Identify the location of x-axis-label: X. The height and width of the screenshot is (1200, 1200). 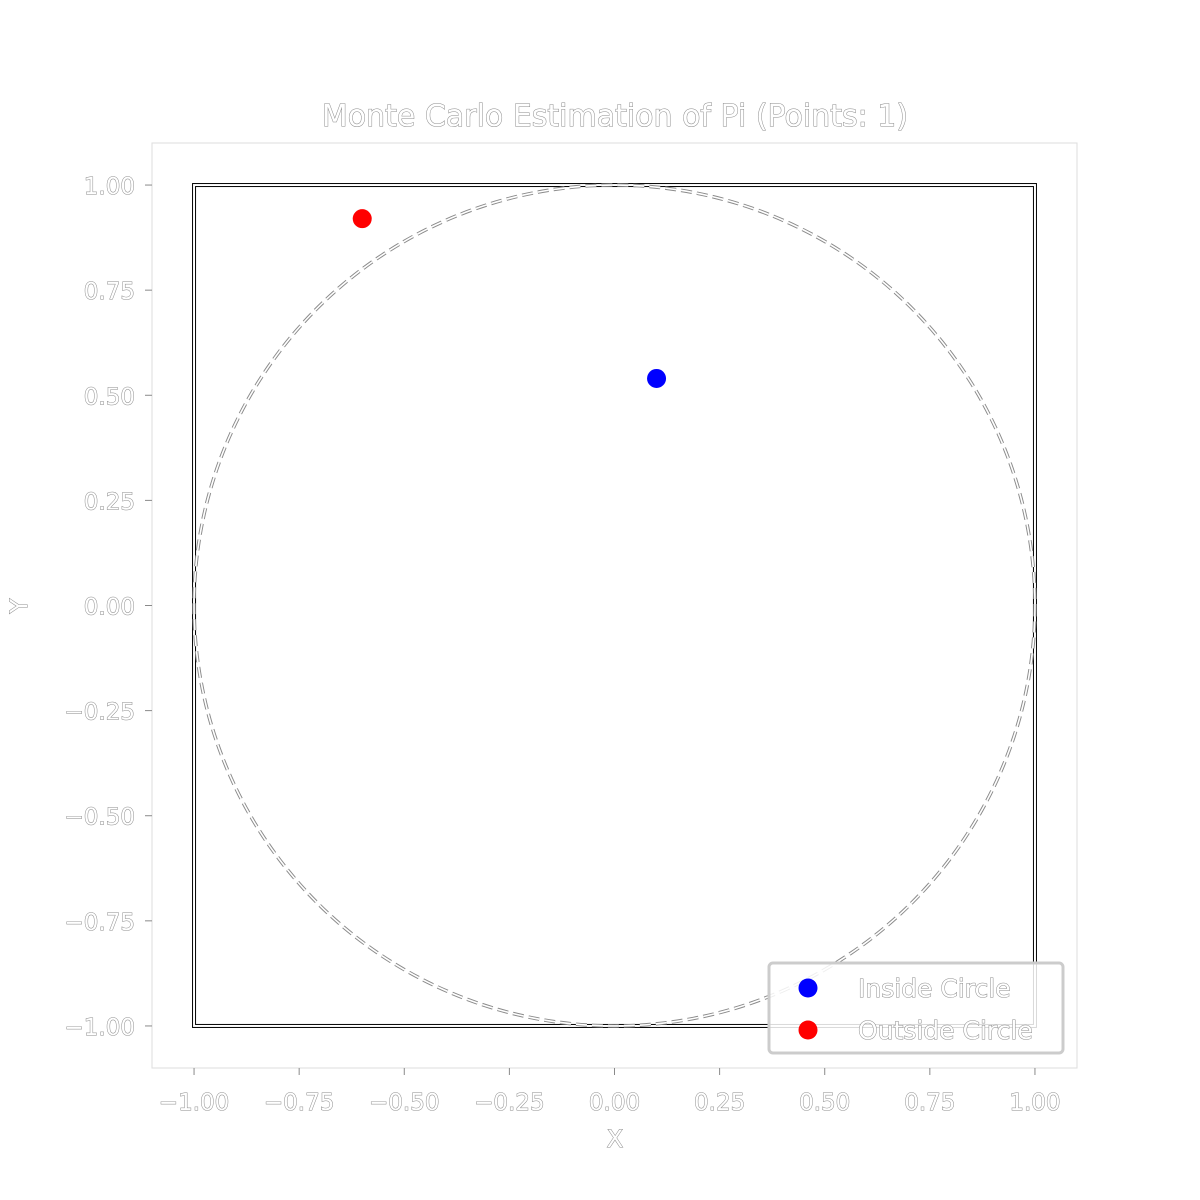
(615, 1139).